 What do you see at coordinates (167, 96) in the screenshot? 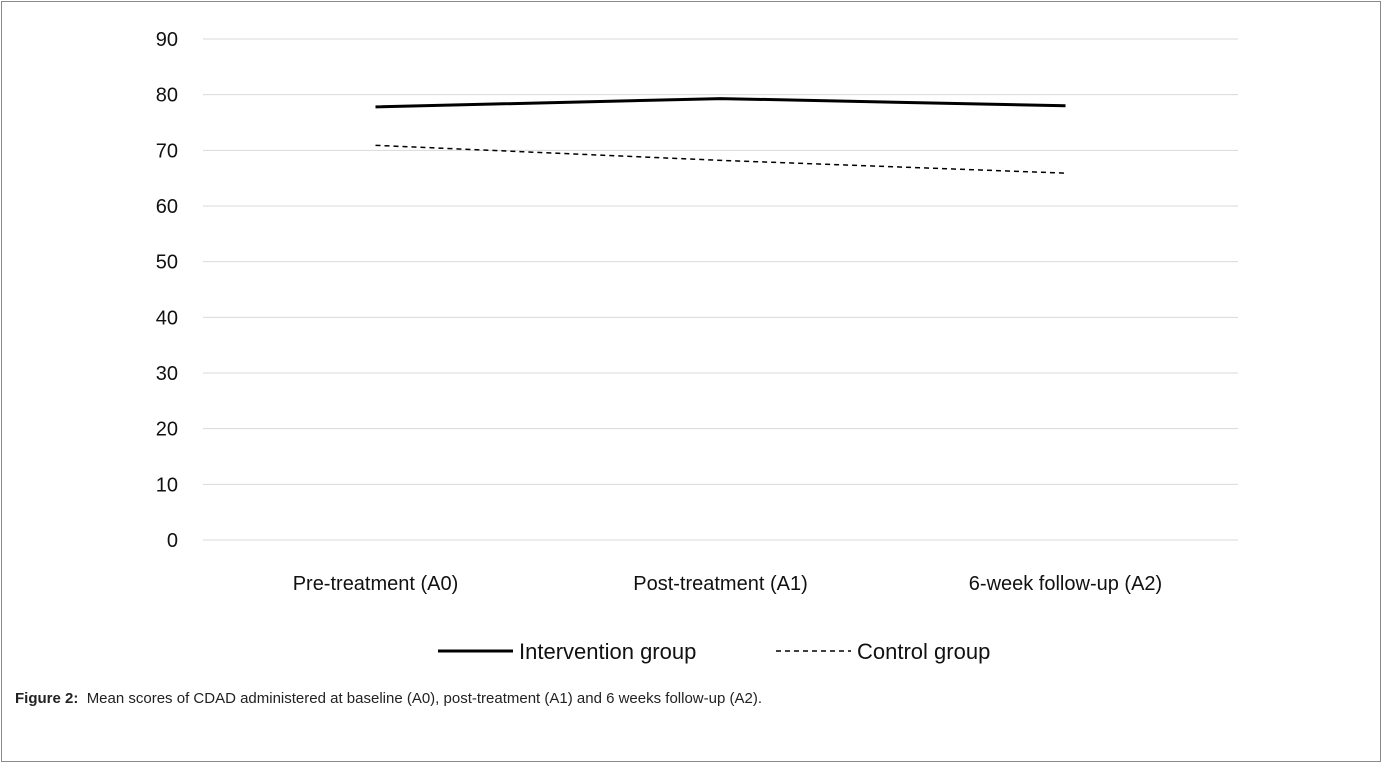
I see `y-tick-label: 80` at bounding box center [167, 96].